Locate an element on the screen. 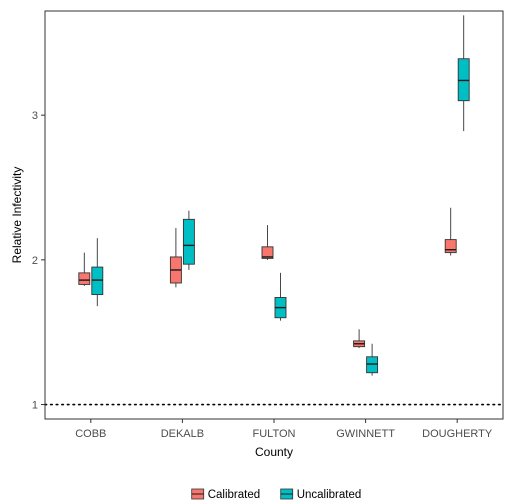  box-calibrated-fulton is located at coordinates (267, 242).